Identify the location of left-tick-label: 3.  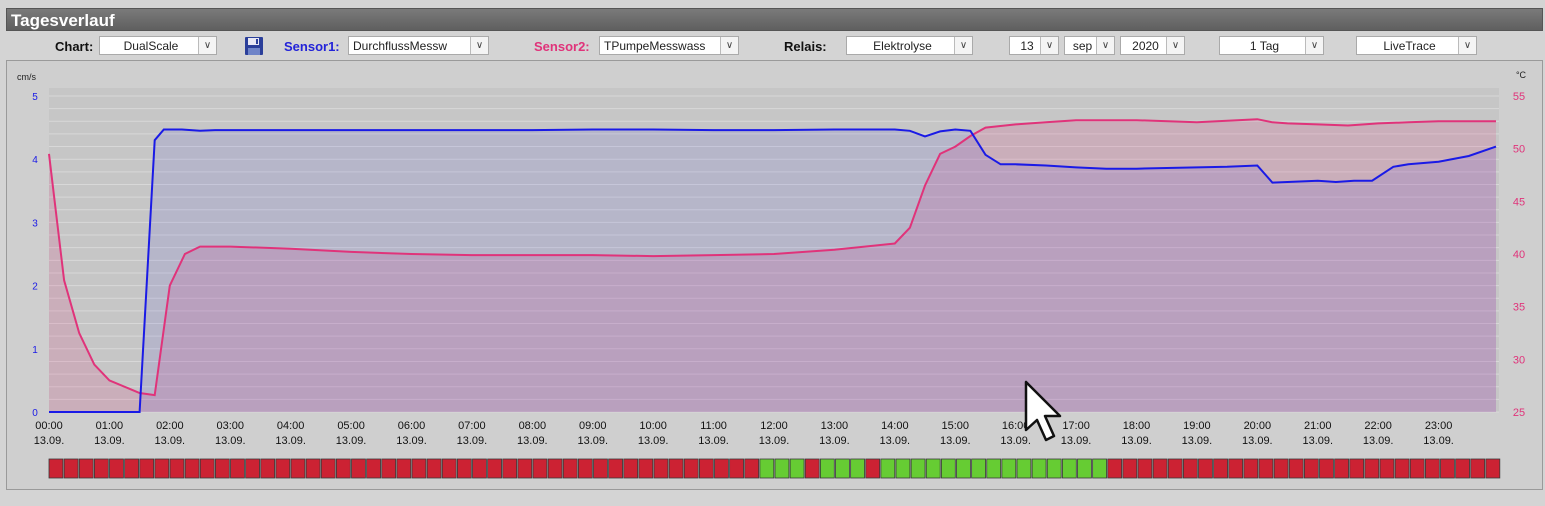
(35, 223).